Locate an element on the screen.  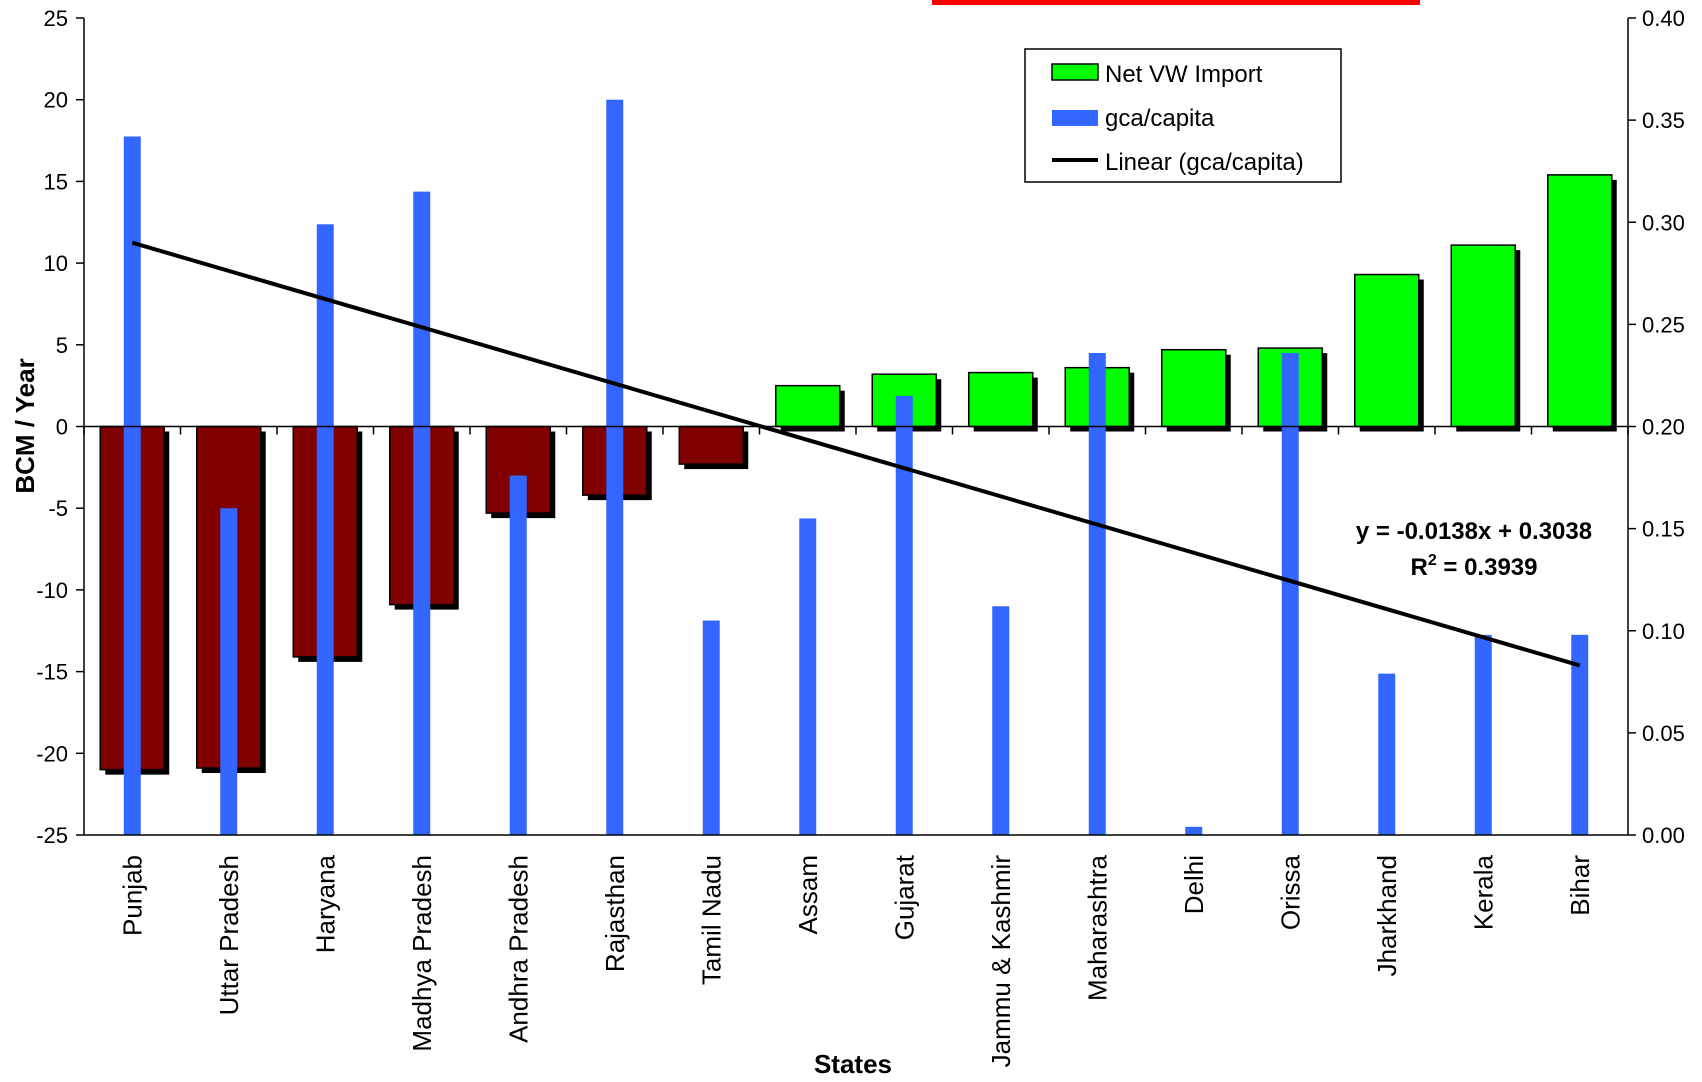
gca-bar-rajasthan is located at coordinates (615, 467).